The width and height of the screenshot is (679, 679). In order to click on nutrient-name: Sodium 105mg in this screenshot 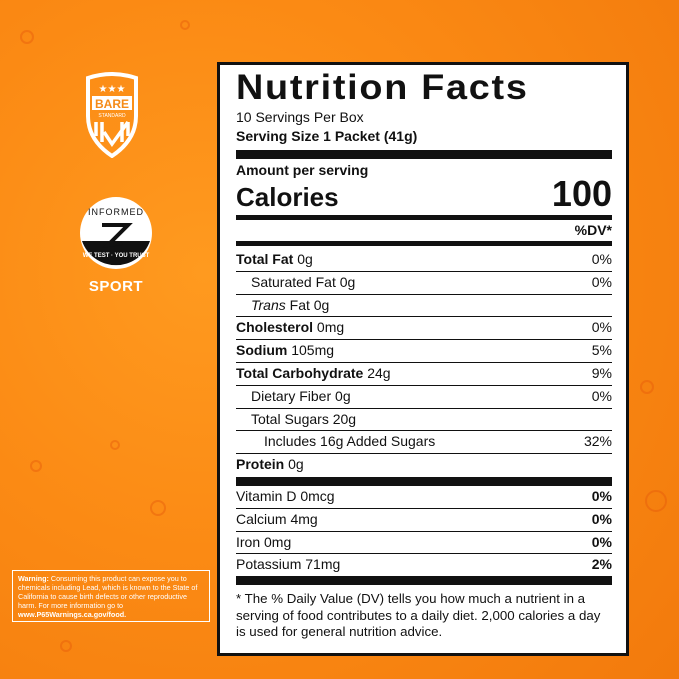, I will do `click(285, 351)`.